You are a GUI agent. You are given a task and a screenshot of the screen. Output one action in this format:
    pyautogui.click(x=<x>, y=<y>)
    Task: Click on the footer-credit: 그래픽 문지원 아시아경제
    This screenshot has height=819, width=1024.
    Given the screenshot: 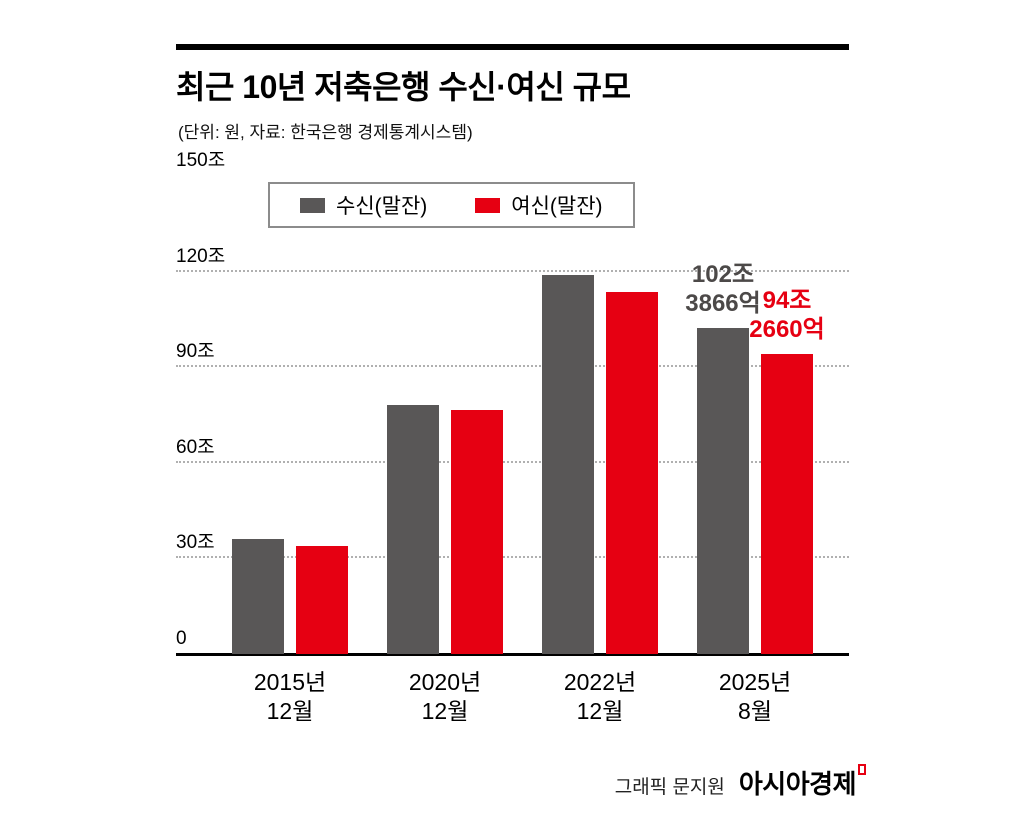 What is the action you would take?
    pyautogui.click(x=740, y=782)
    